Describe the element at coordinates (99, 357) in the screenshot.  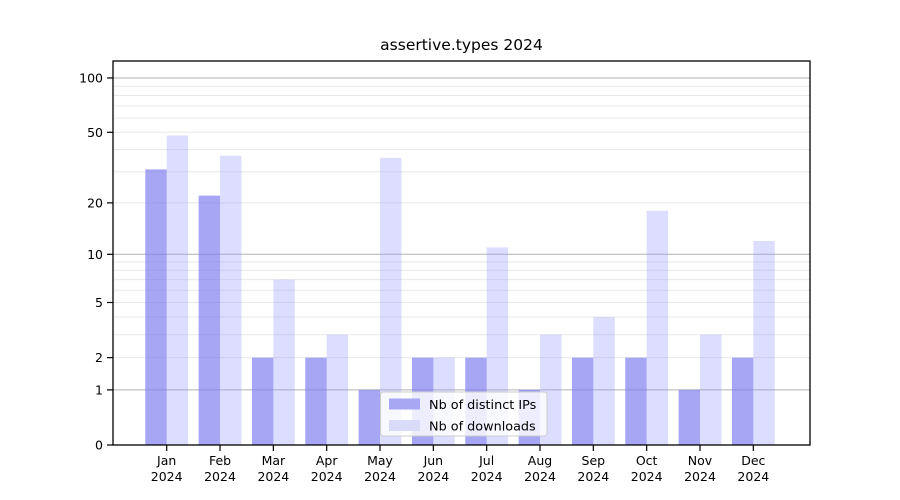
I see `y-tick-label: 2` at that location.